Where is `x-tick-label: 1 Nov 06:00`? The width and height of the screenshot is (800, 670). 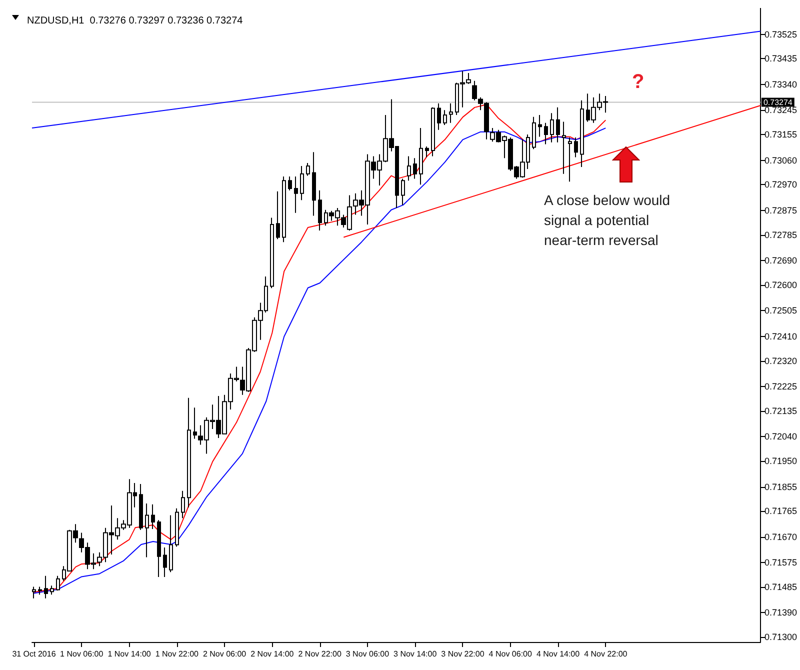
x-tick-label: 1 Nov 06:00 is located at coordinates (82, 654).